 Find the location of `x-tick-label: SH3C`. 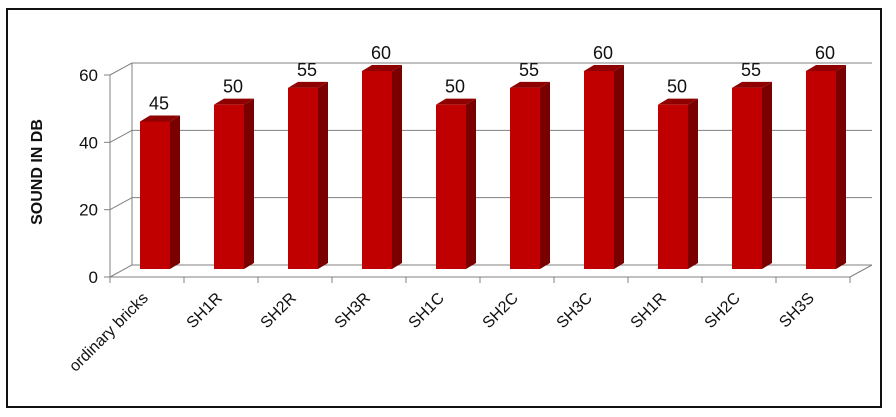

x-tick-label: SH3C is located at coordinates (575, 311).